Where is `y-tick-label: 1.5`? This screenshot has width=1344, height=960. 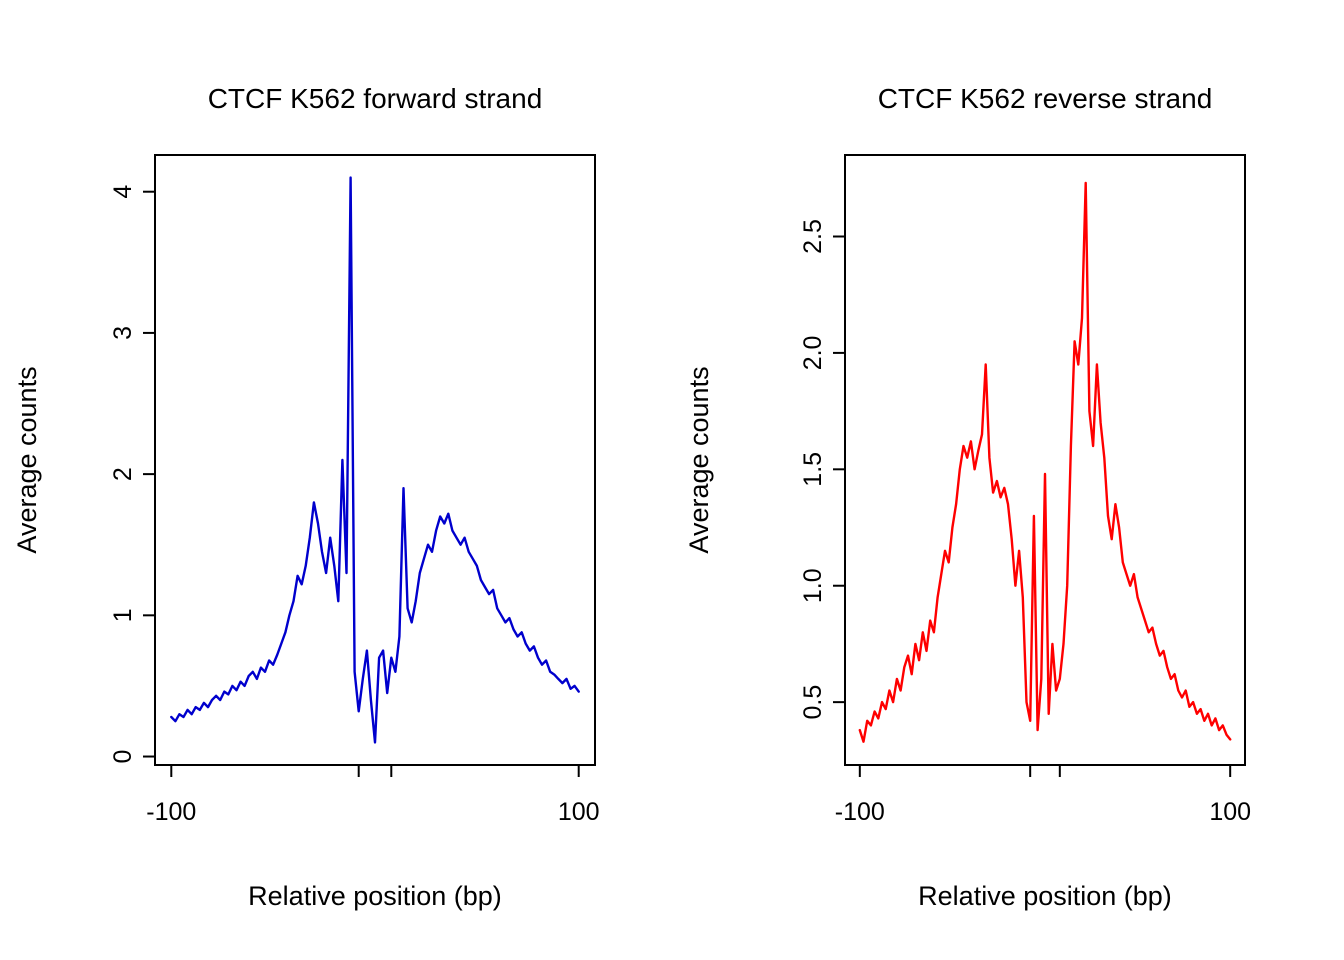
y-tick-label: 1.5 is located at coordinates (813, 469).